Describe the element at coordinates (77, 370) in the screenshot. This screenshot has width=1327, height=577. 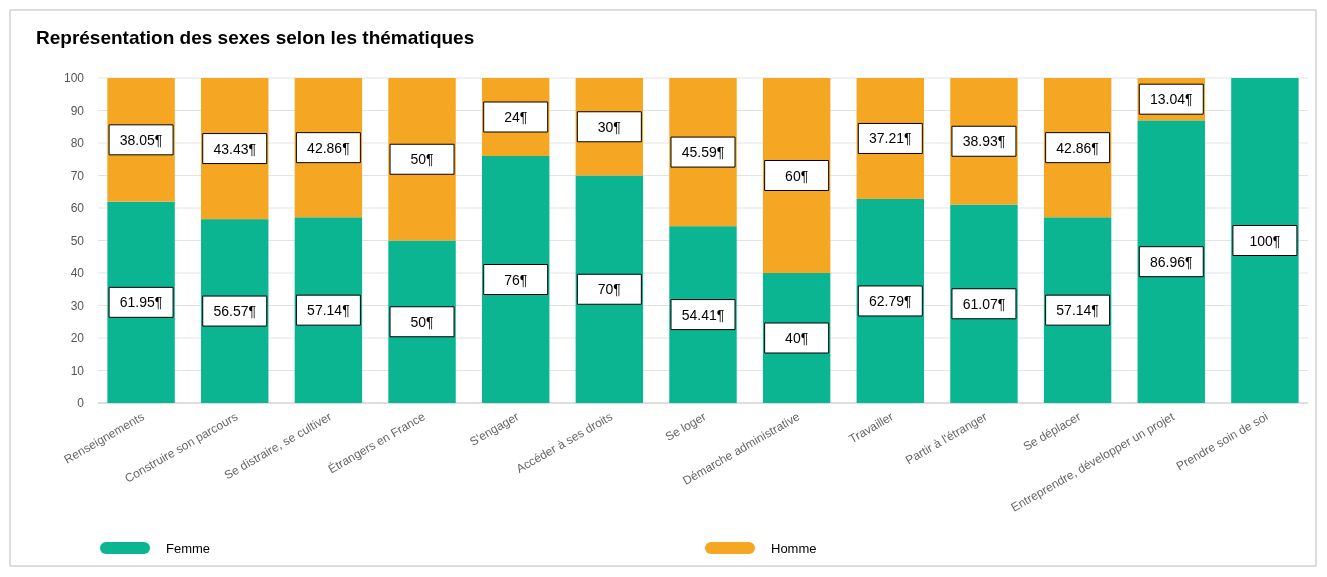
I see `y-tick-label: 10` at that location.